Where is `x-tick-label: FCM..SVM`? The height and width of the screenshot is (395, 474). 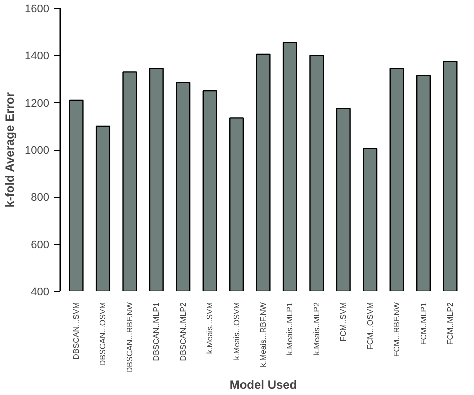
x-tick-label: FCM..SVM is located at coordinates (343, 322).